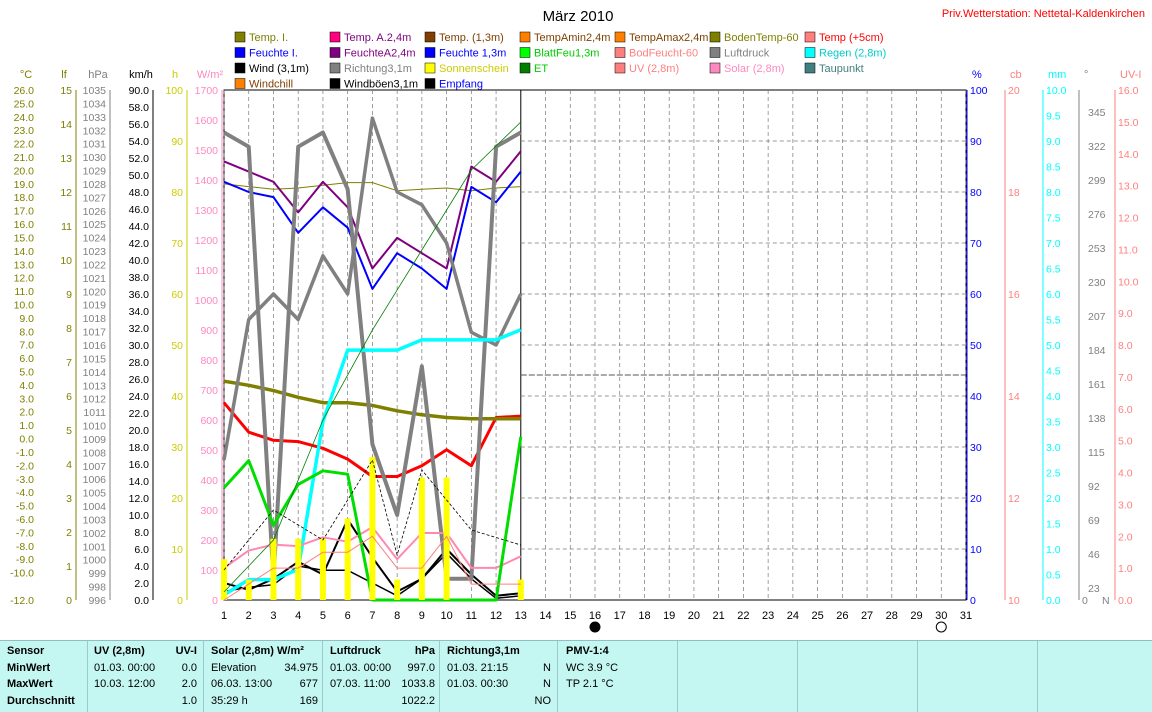  Describe the element at coordinates (1053, 142) in the screenshot. I see `axis-tick-label: 9.0` at that location.